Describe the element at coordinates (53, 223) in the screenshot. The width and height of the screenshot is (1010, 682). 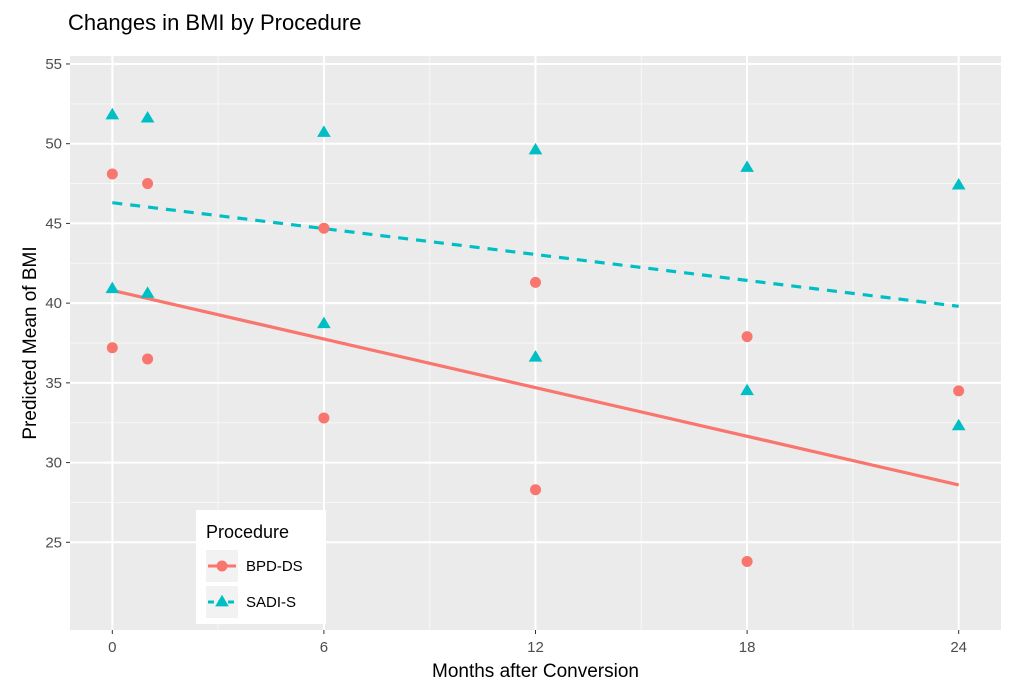
I see `y-tick-label: 45` at that location.